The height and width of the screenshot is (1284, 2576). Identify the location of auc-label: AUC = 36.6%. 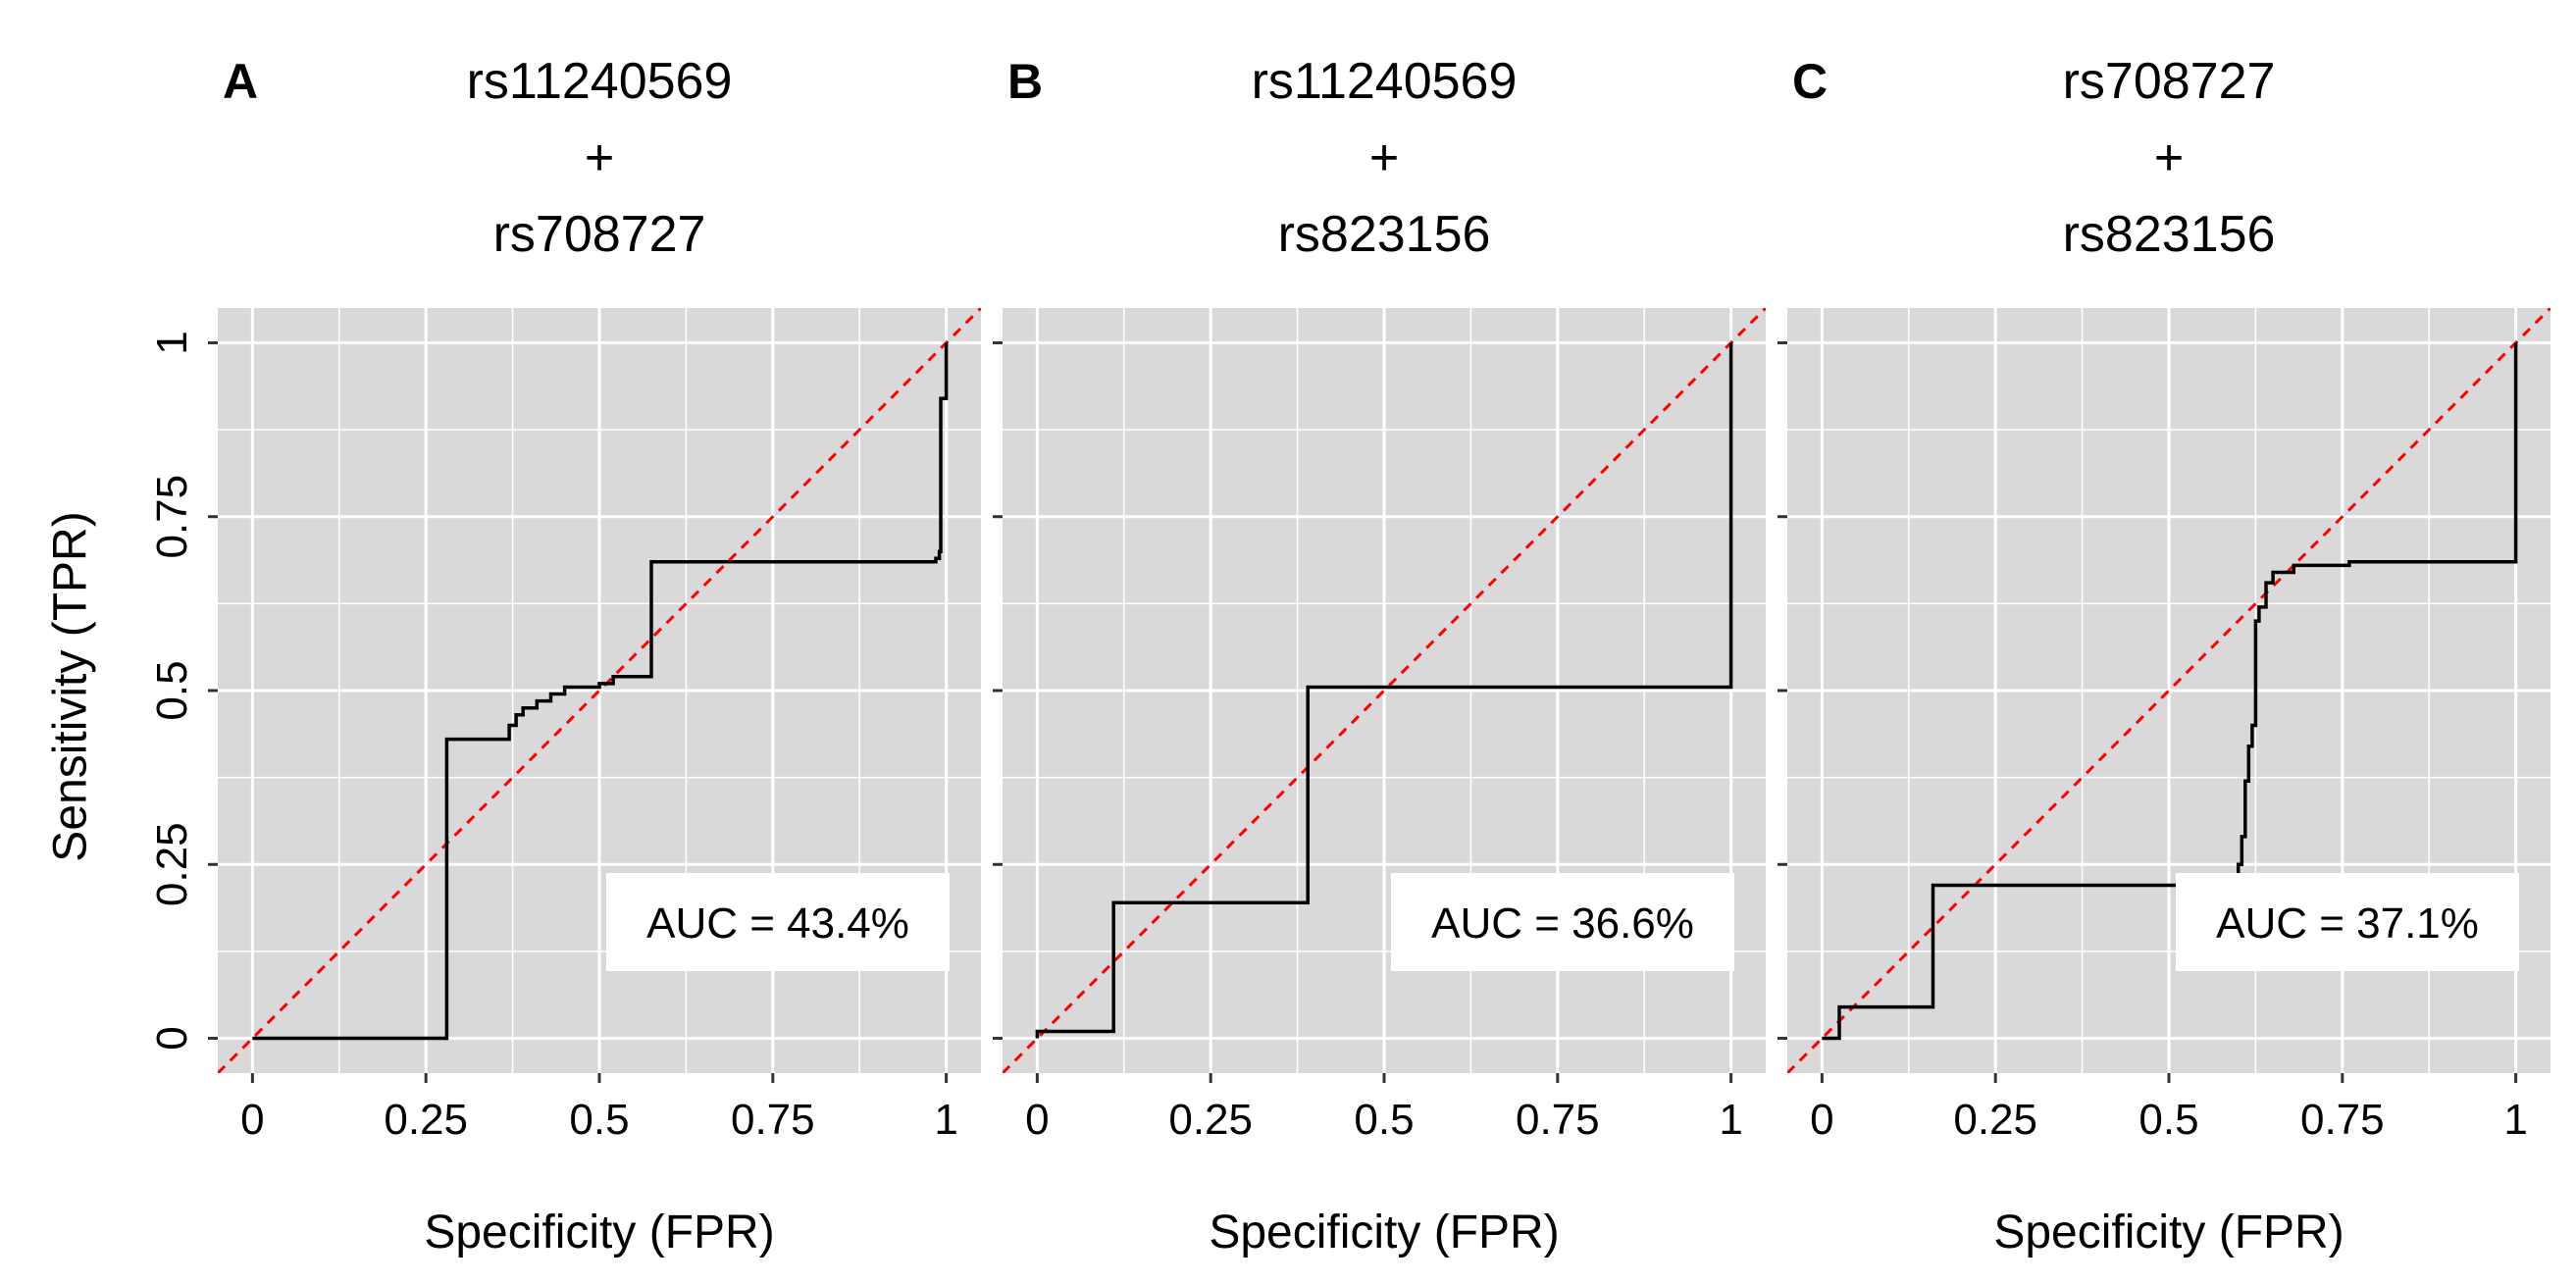
(1562, 923).